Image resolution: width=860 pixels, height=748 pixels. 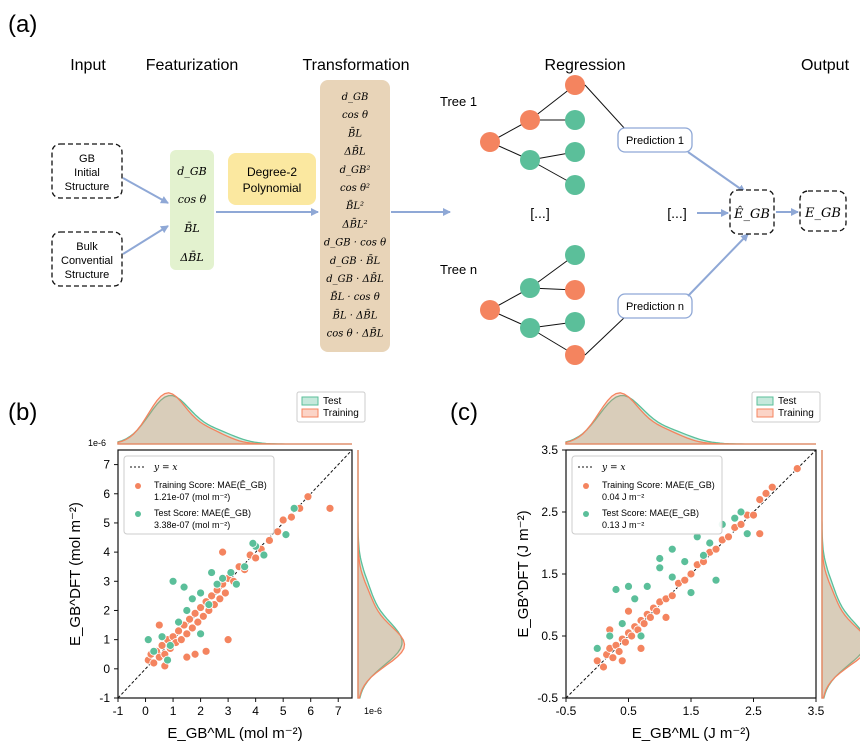 What do you see at coordinates (523, 573) in the screenshot?
I see `y-axis-label: E_GB^DFT (J m⁻²)` at bounding box center [523, 573].